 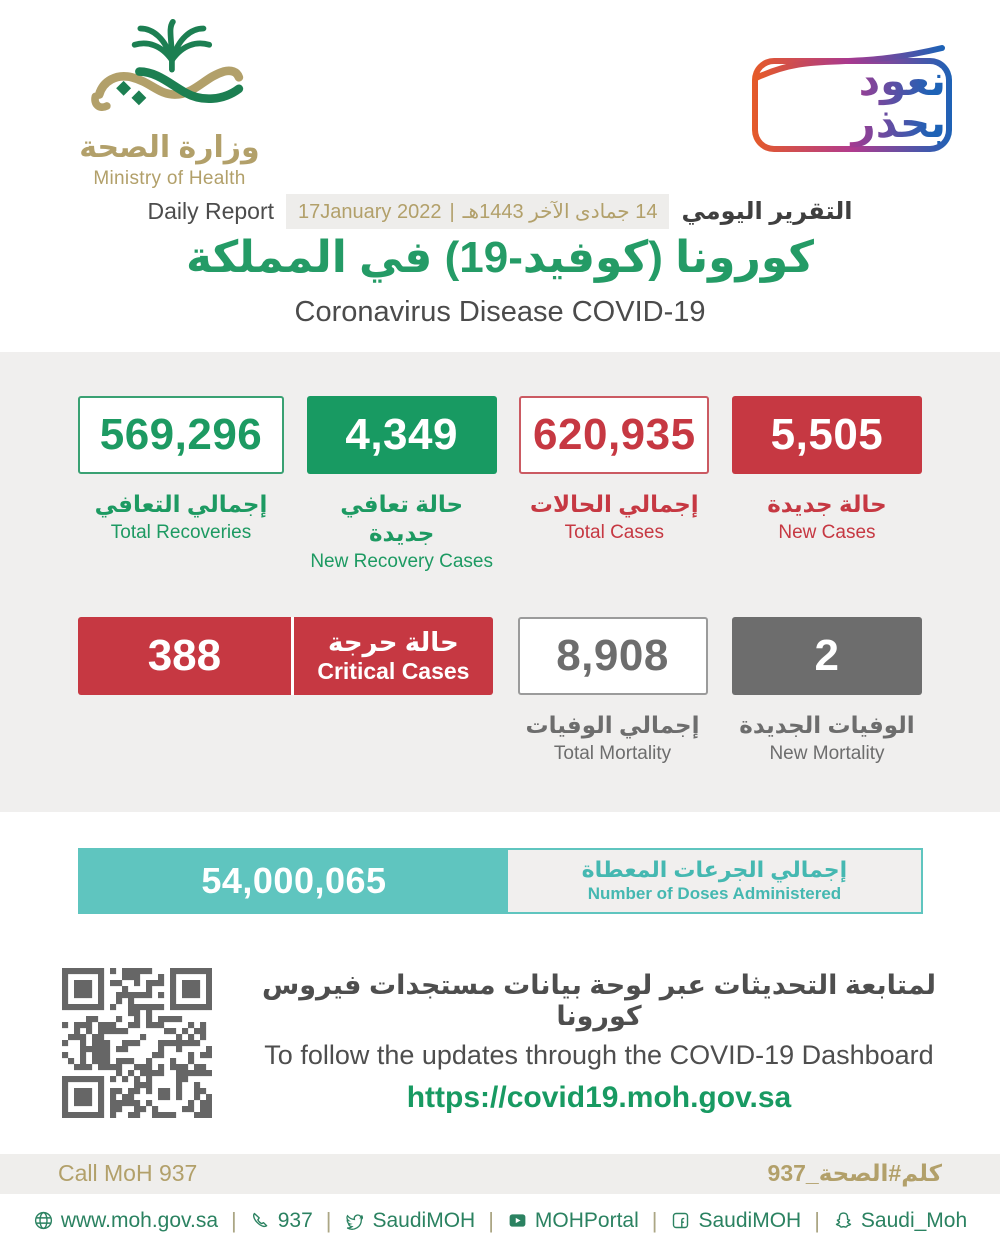 I want to click on new-mortality-label-ar: الوفيات الجديدة, so click(x=827, y=725).